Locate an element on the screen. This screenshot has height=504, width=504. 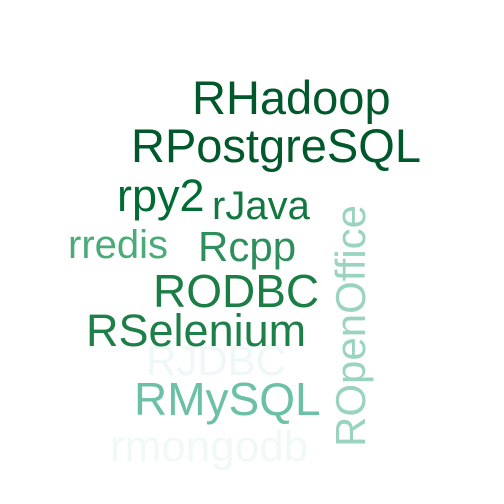
word-rcpp: Rcpp is located at coordinates (247, 246).